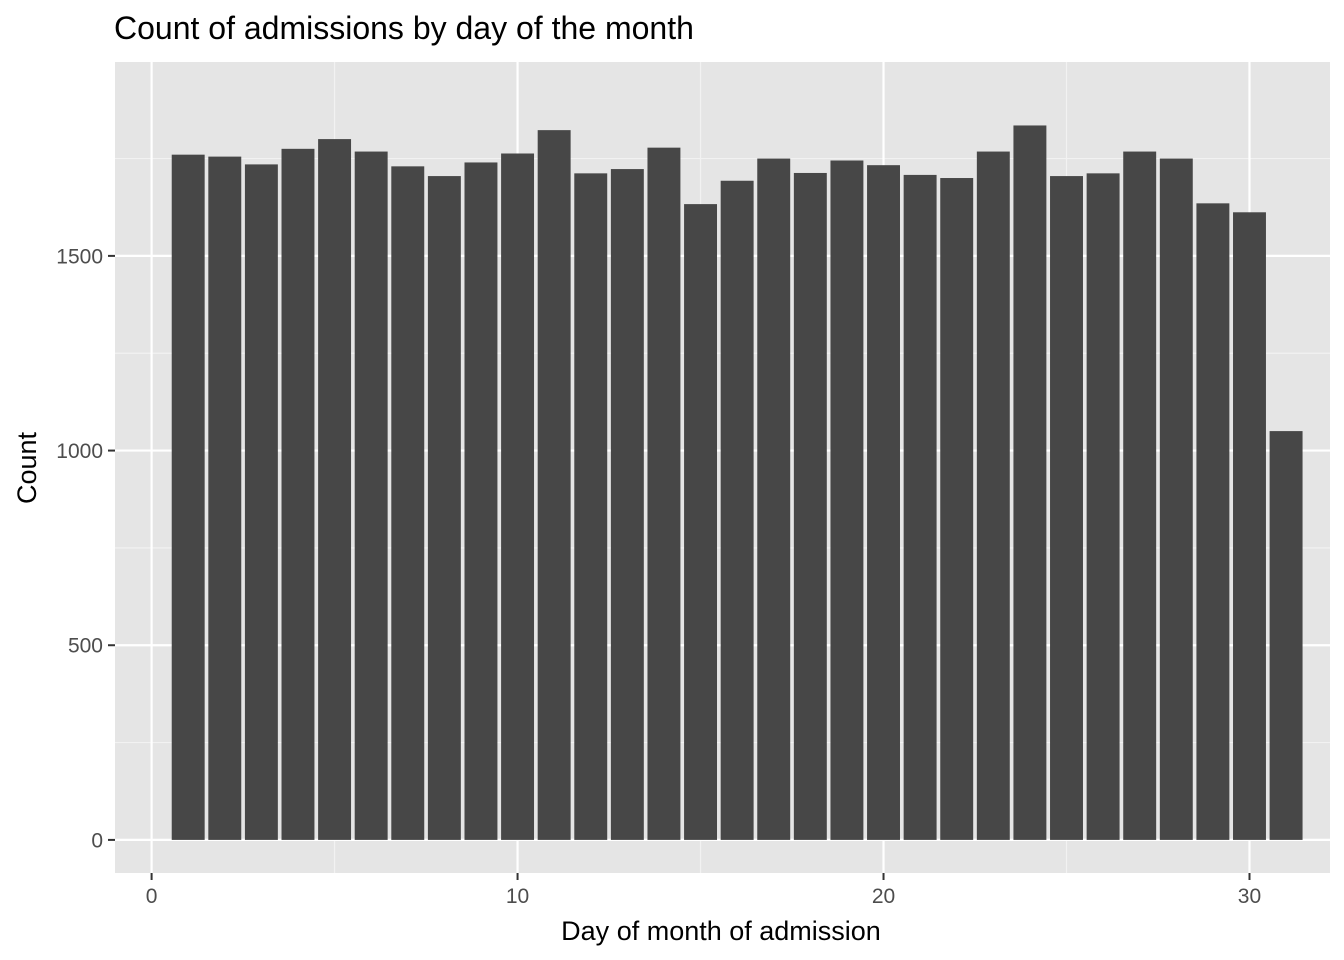 The height and width of the screenshot is (960, 1344). Describe the element at coordinates (27, 467) in the screenshot. I see `y-axis-title: Count` at that location.